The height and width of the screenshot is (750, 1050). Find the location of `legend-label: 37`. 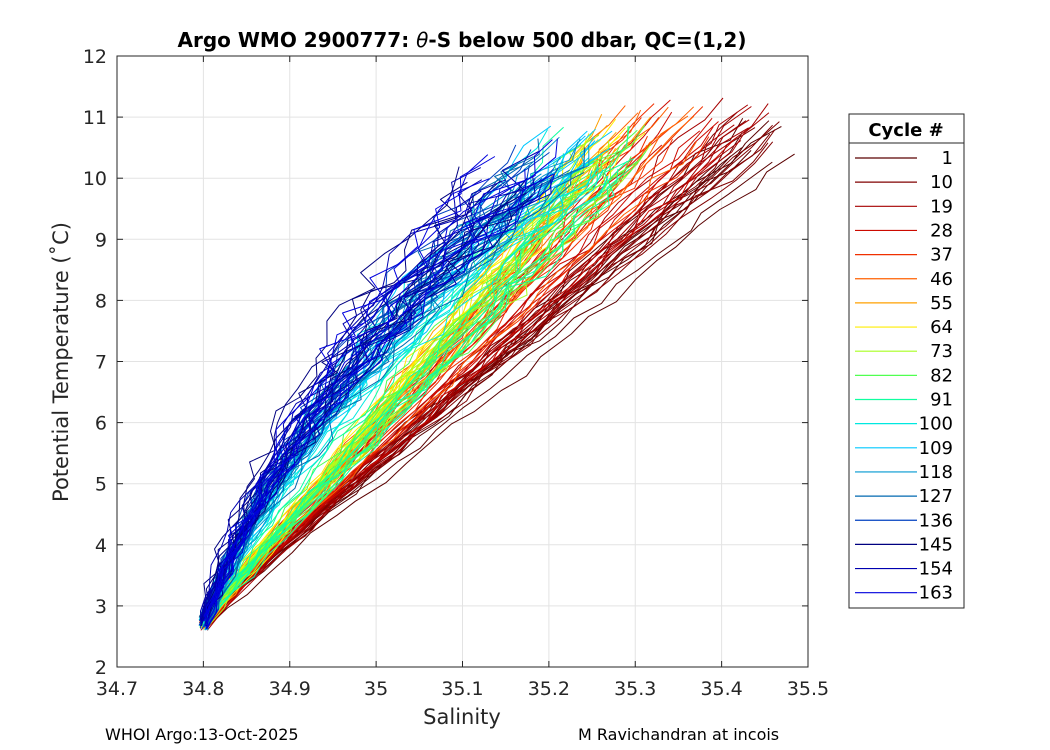

legend-label: 37 is located at coordinates (941, 255).